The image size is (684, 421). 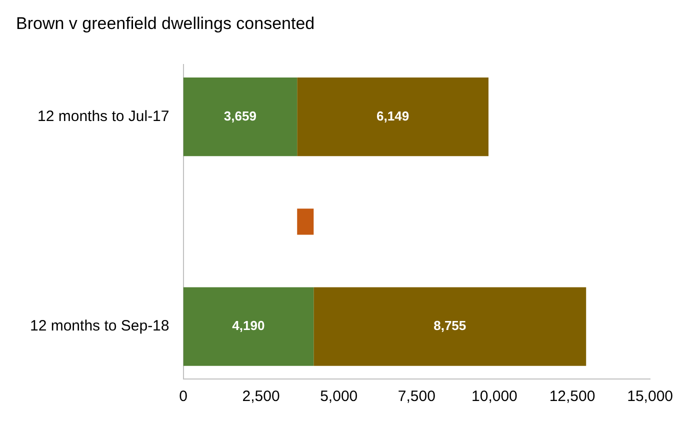 I want to click on x-tick-label: 5,000, so click(x=339, y=397).